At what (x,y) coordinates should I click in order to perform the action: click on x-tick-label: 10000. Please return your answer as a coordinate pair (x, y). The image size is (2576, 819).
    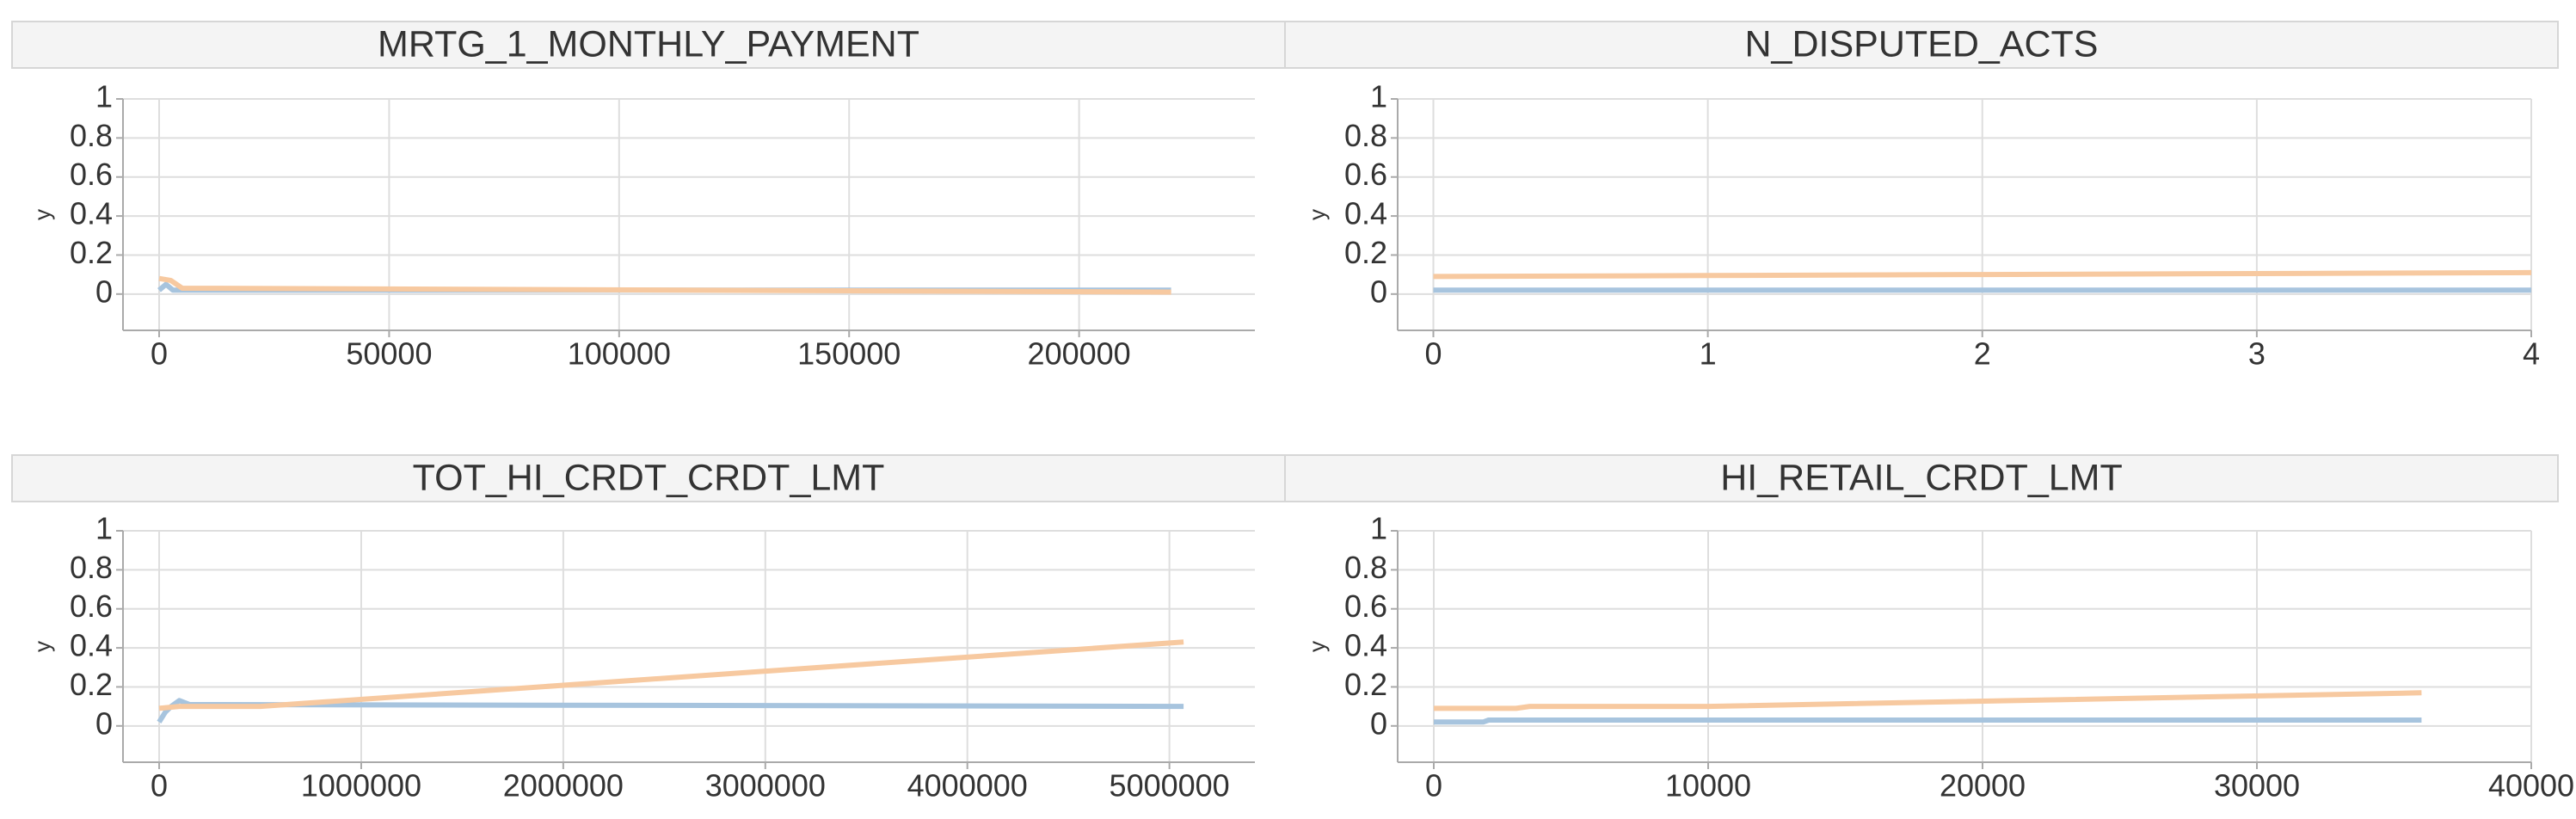
    Looking at the image, I should click on (1708, 786).